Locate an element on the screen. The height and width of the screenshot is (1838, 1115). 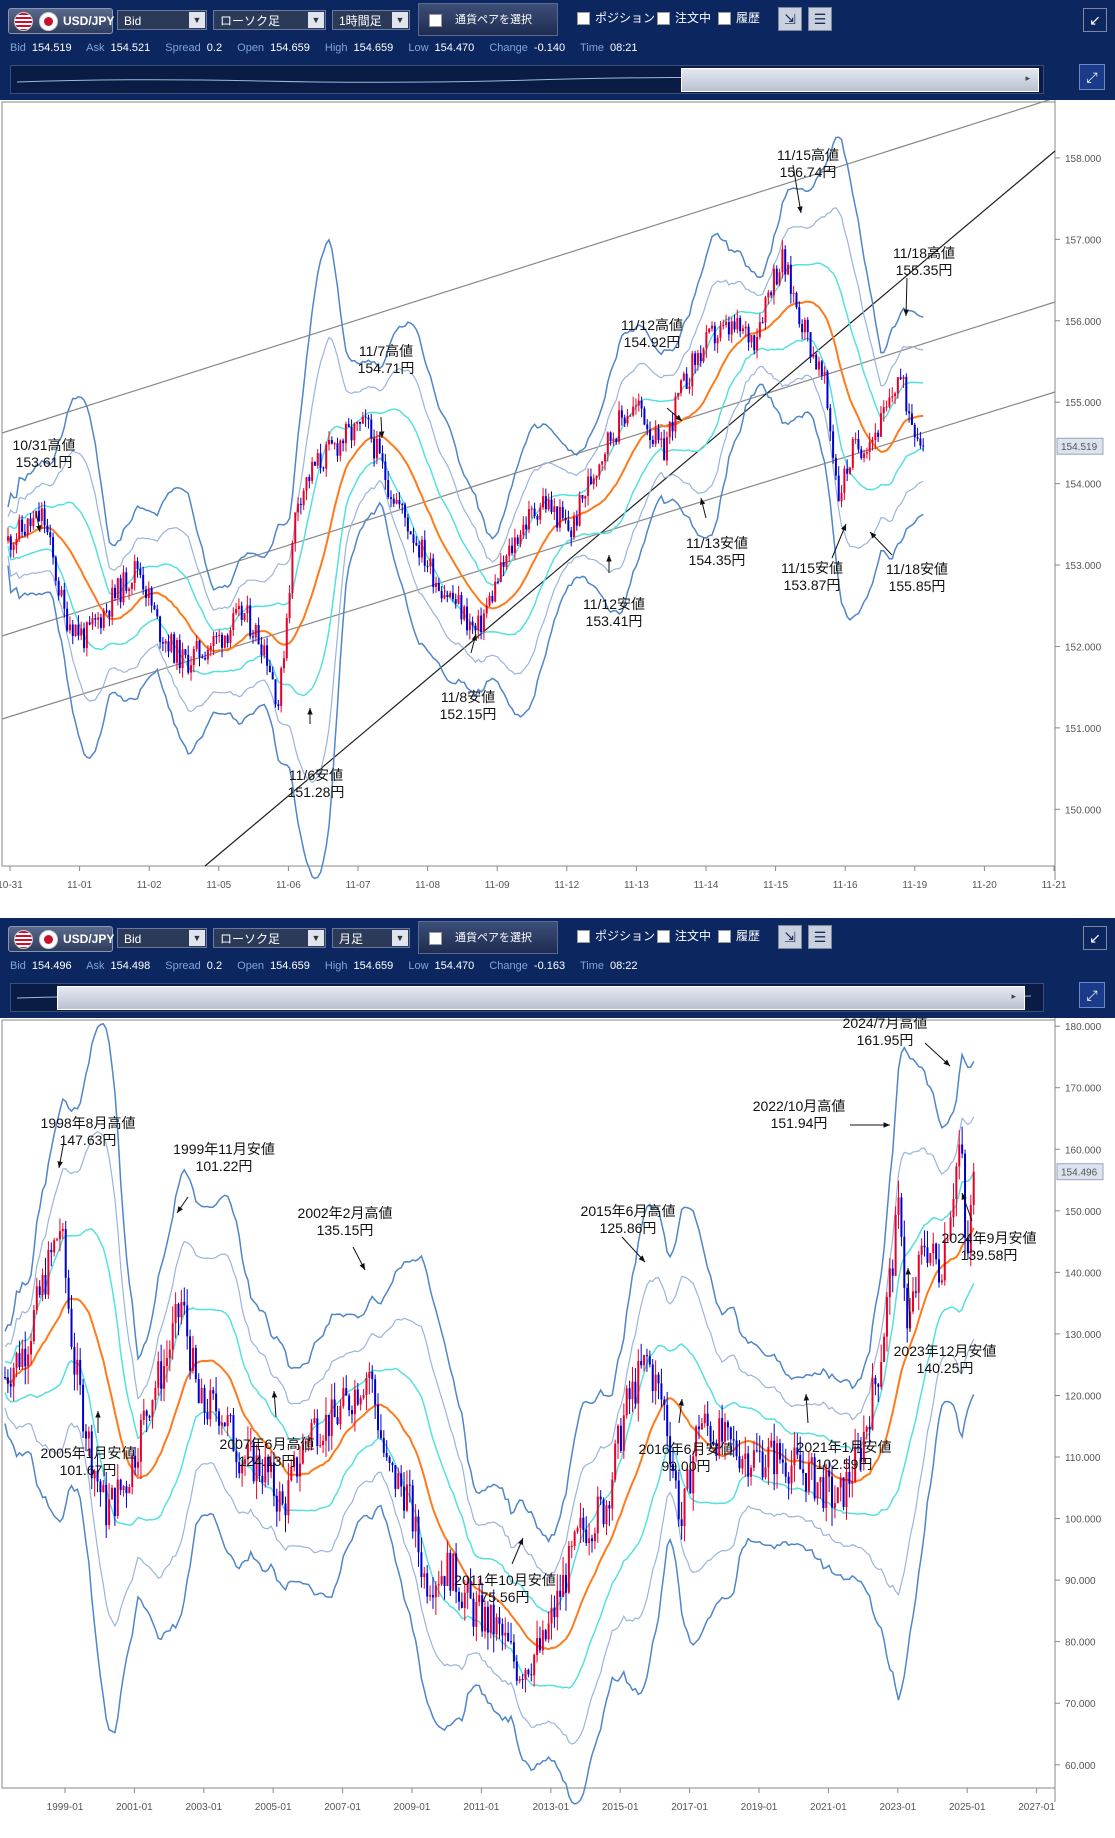
x-tick-label: 11-15 is located at coordinates (775, 885).